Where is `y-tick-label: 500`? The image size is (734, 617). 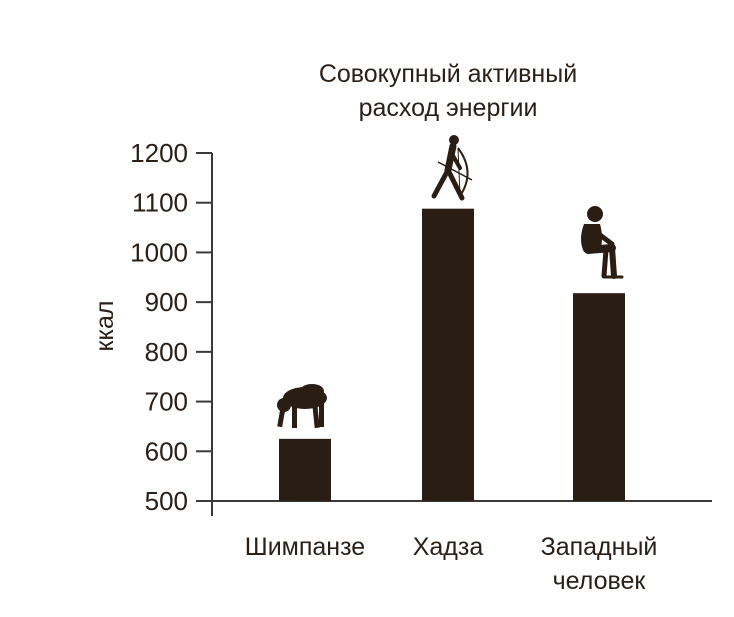 y-tick-label: 500 is located at coordinates (166, 501).